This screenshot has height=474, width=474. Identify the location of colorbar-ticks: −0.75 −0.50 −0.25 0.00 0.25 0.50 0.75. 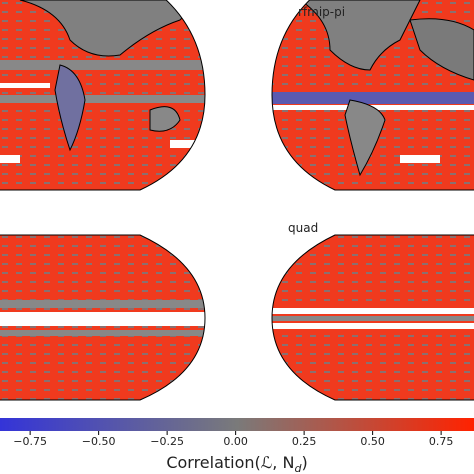
(233, 439).